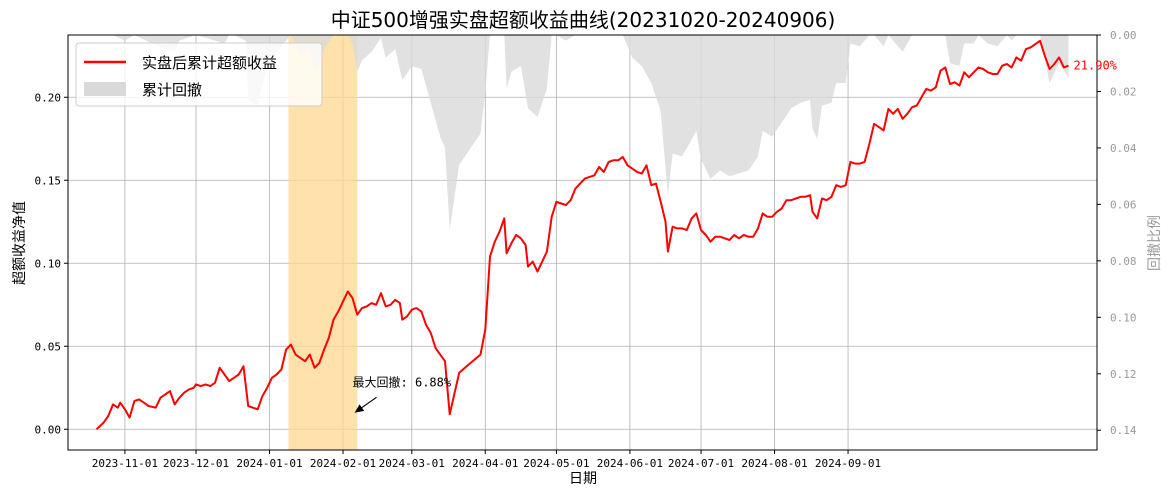 The height and width of the screenshot is (492, 1168). What do you see at coordinates (48, 97) in the screenshot?
I see `y-tick-label: 0.20` at bounding box center [48, 97].